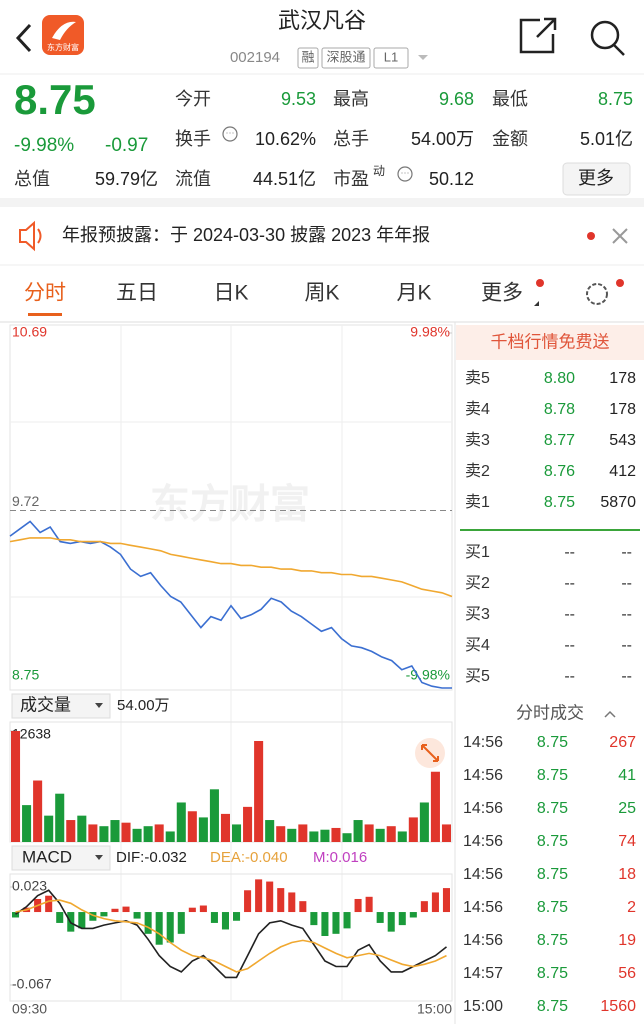 This screenshot has width=644, height=1024. Describe the element at coordinates (483, 1006) in the screenshot. I see `trade-time: 15:00` at that location.